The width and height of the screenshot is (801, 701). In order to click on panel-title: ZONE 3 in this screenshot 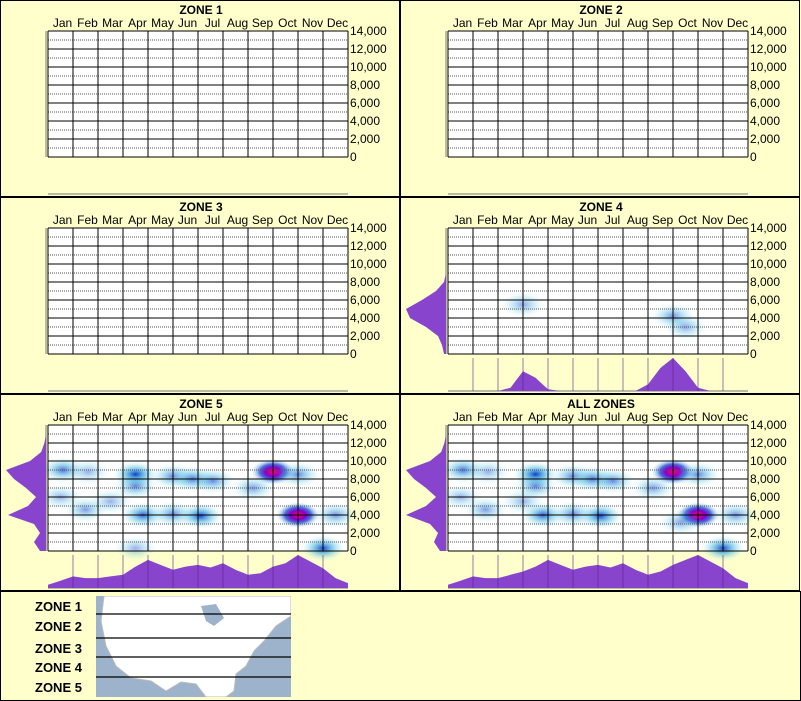, I will do `click(201, 207)`.